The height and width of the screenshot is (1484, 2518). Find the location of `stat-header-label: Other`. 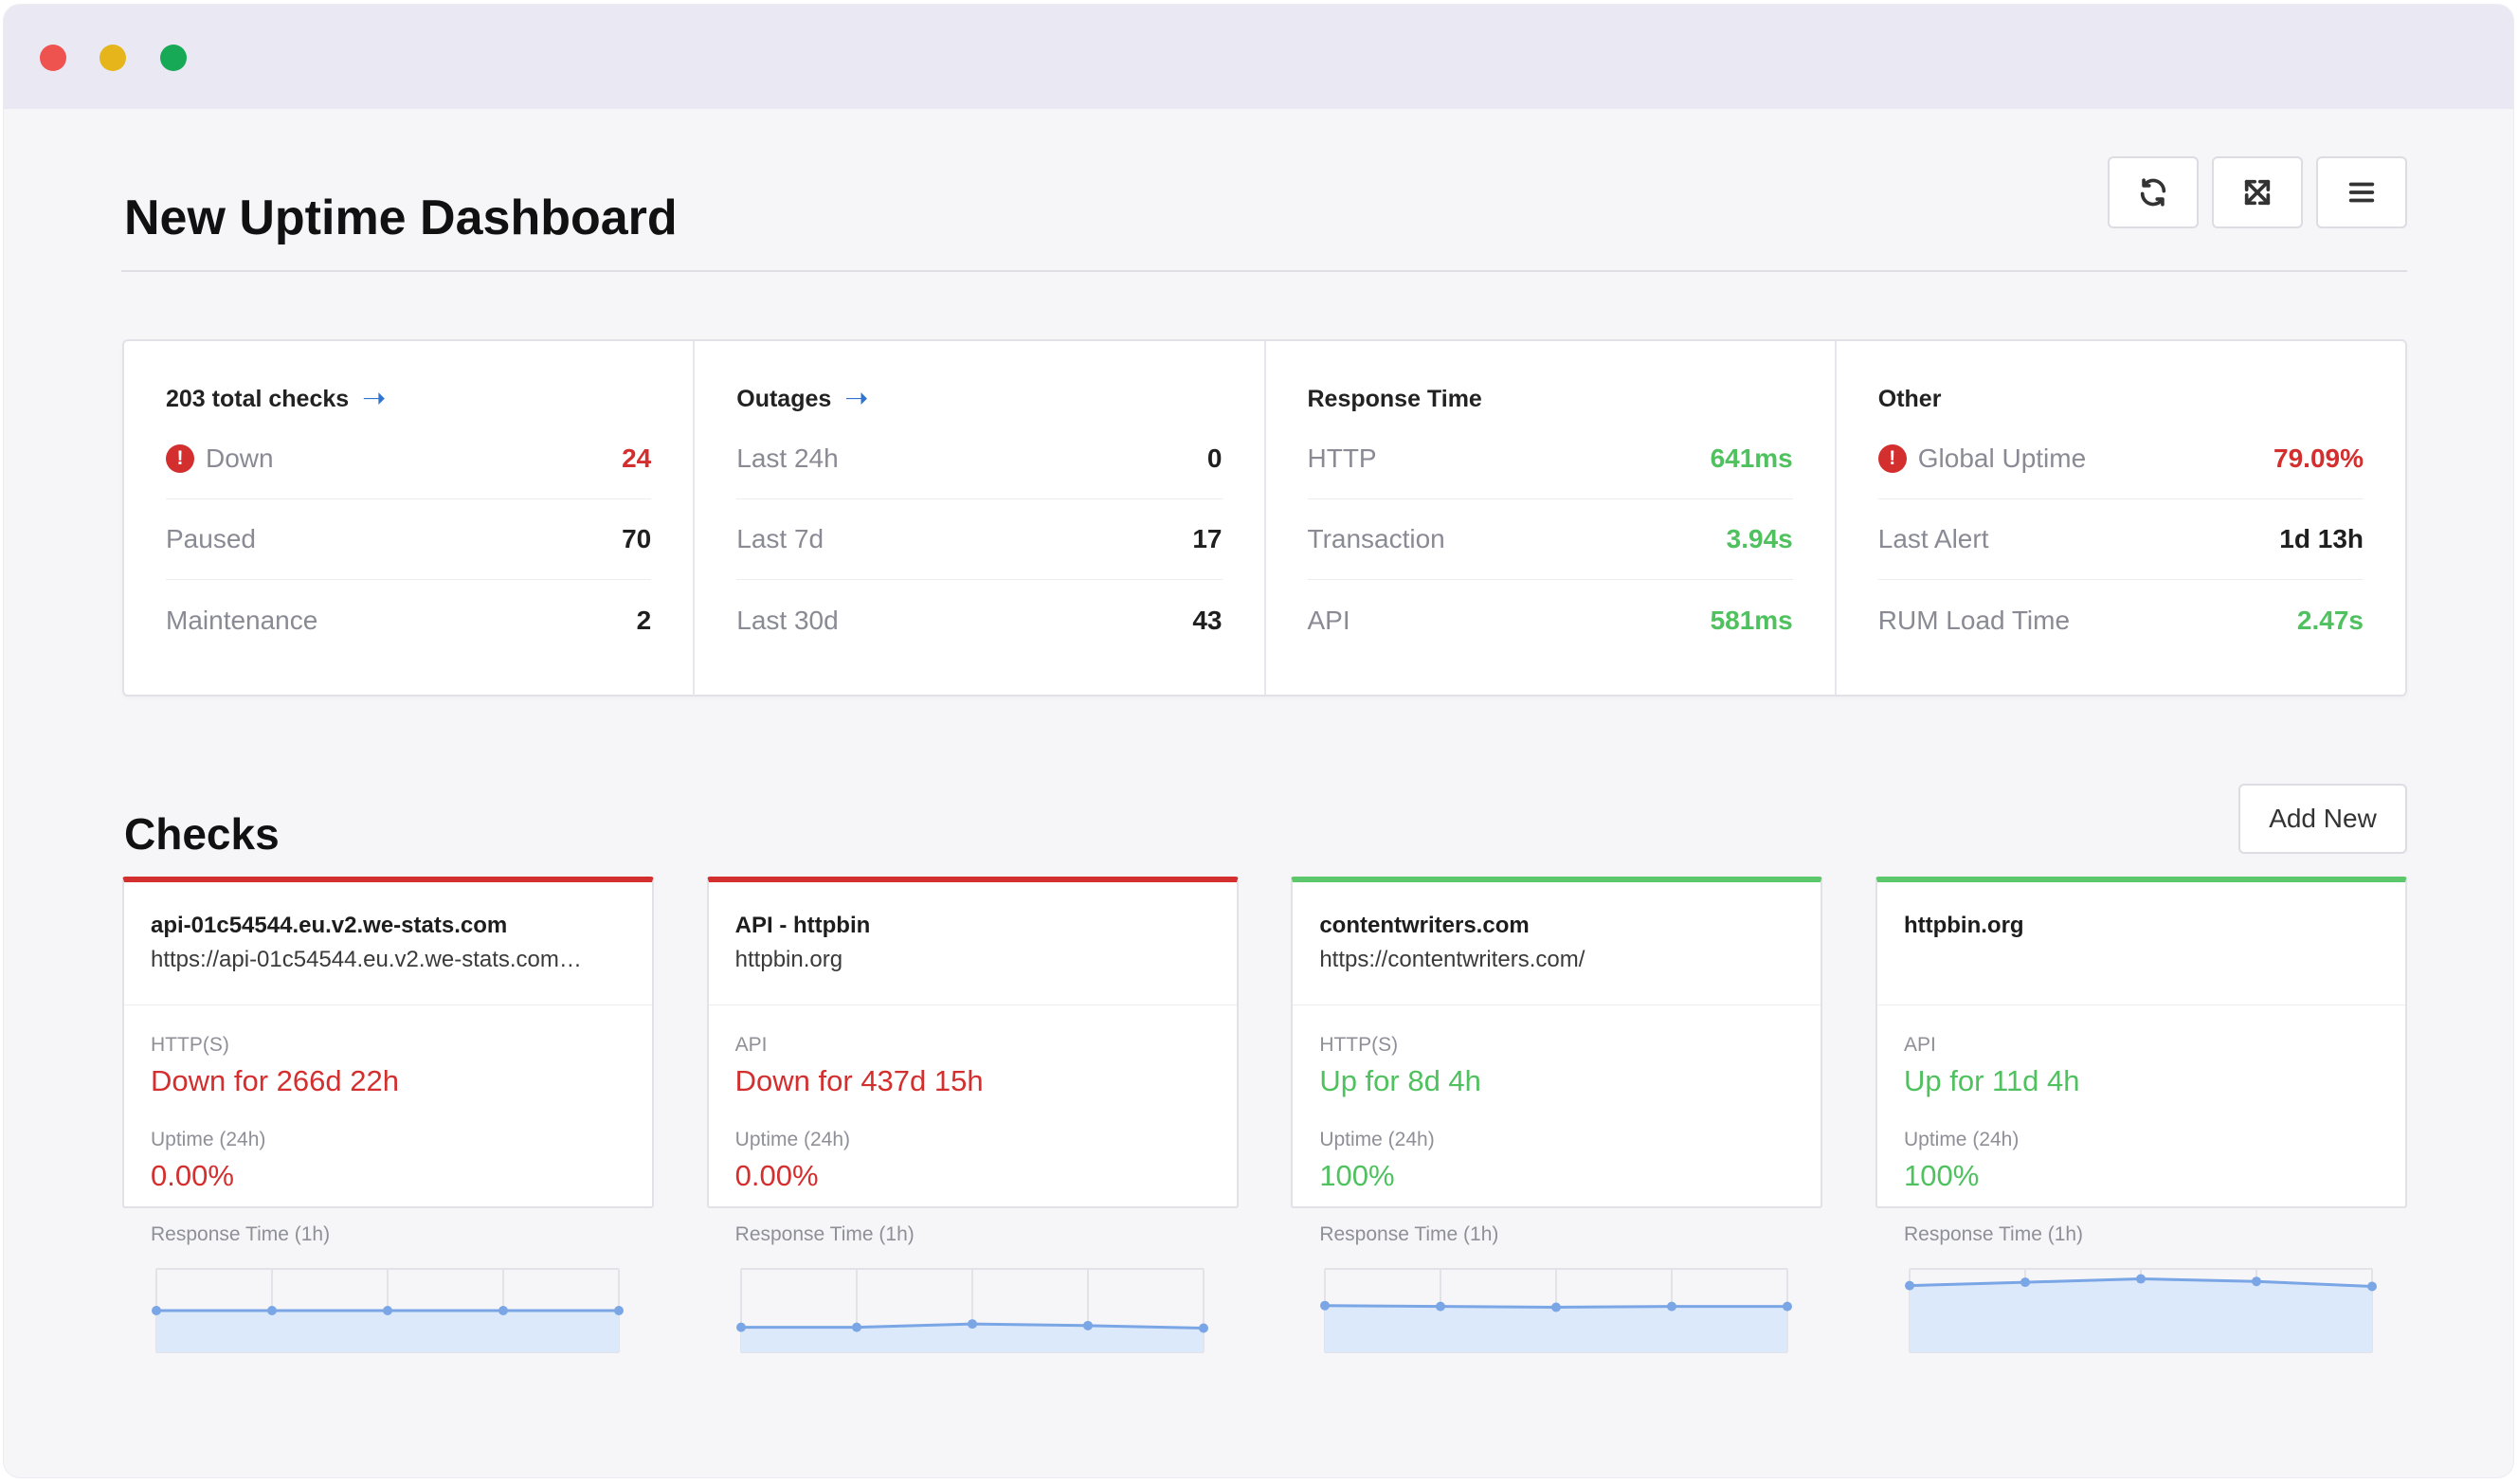

stat-header-label: Other is located at coordinates (1909, 398).